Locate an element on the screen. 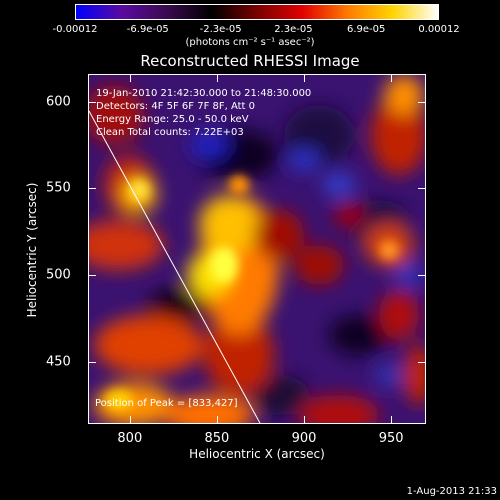  x-axis-label: Heliocentric X (arcsec) is located at coordinates (257, 454).